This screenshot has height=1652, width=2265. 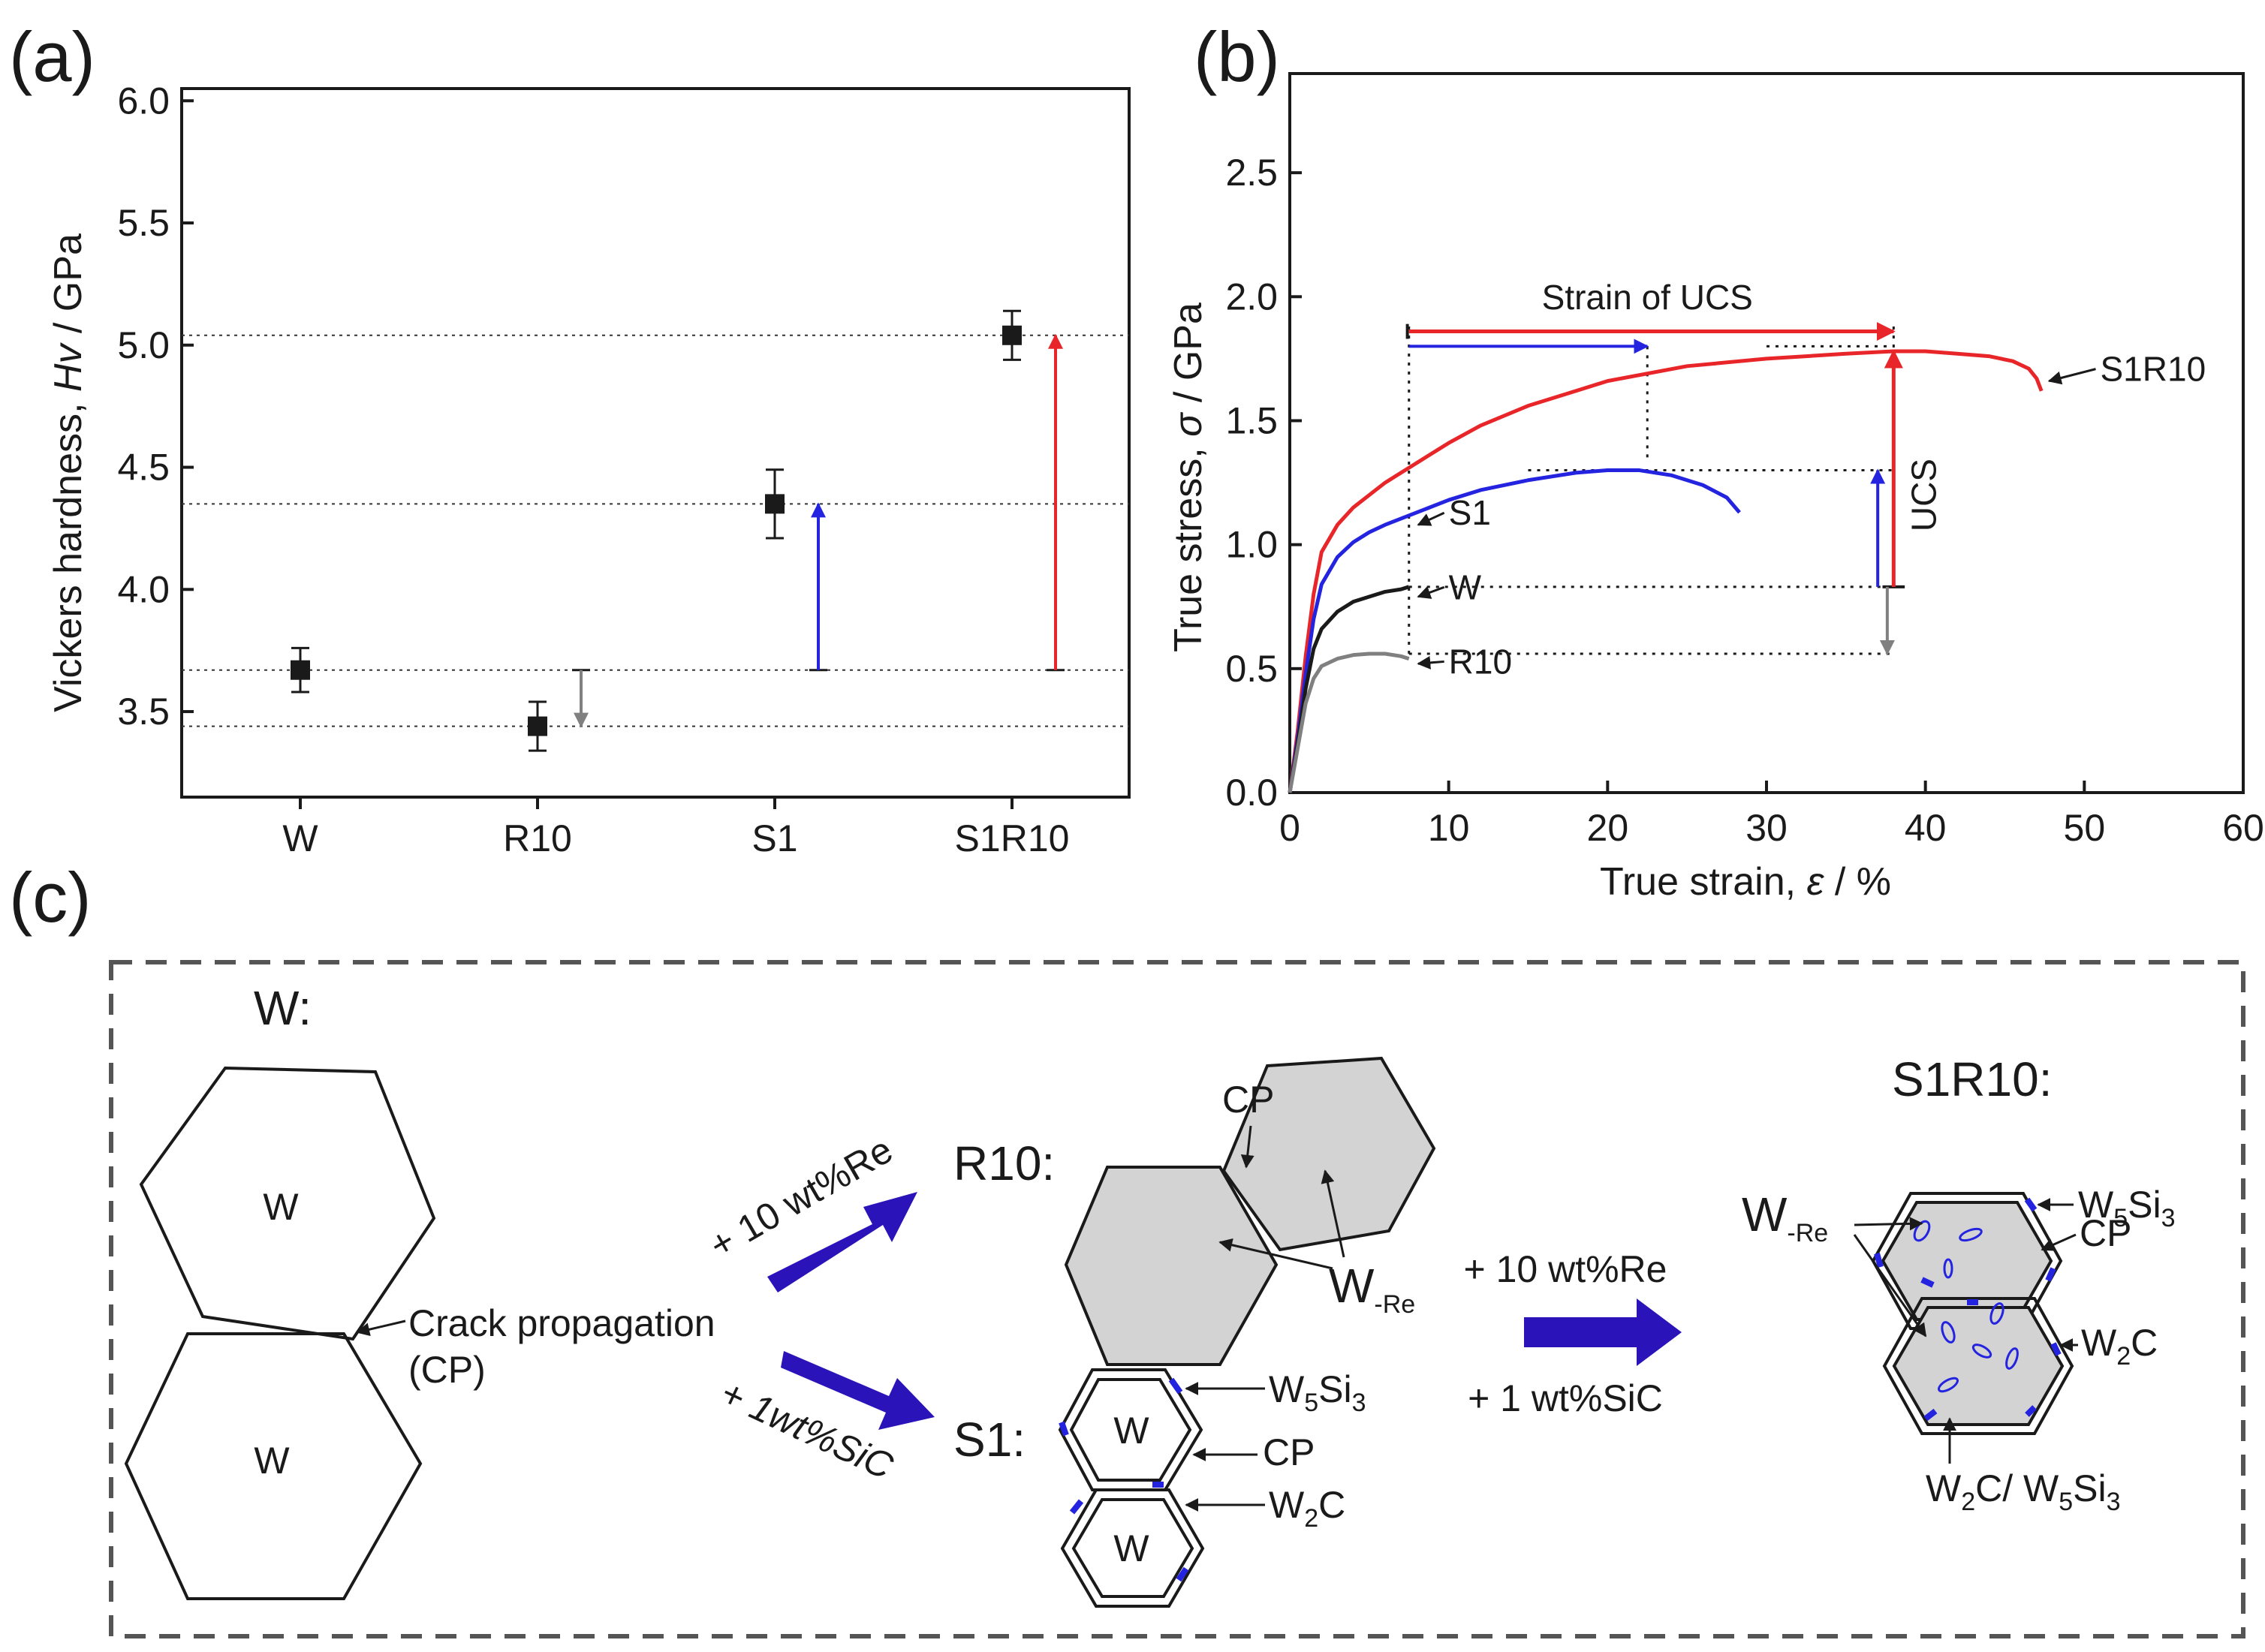 What do you see at coordinates (143, 101) in the screenshot?
I see `hardness-y-tick-label: 6.0` at bounding box center [143, 101].